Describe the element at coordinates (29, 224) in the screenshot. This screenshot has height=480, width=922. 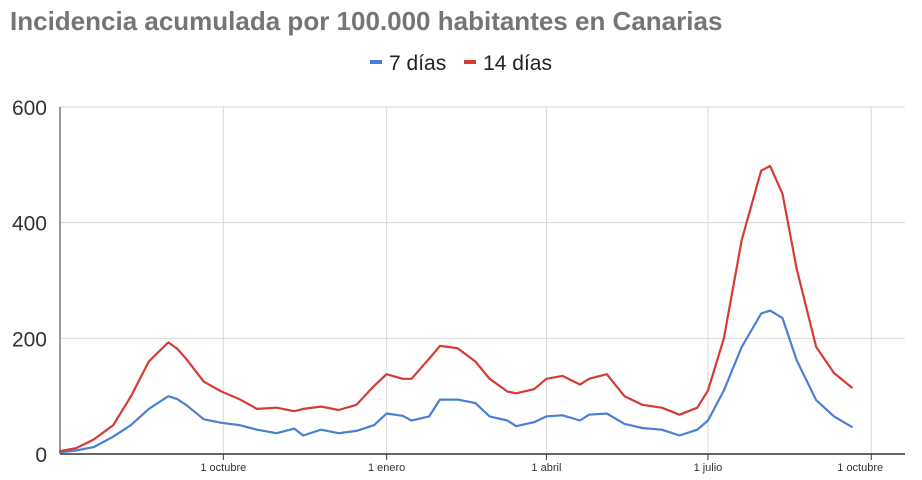
I see `y-tick-label: 400` at that location.